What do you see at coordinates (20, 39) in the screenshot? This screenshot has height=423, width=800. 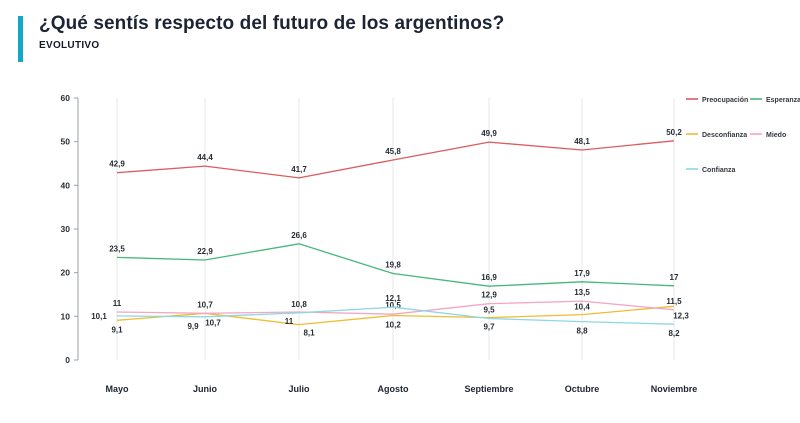 I see `title-accent-bar` at bounding box center [20, 39].